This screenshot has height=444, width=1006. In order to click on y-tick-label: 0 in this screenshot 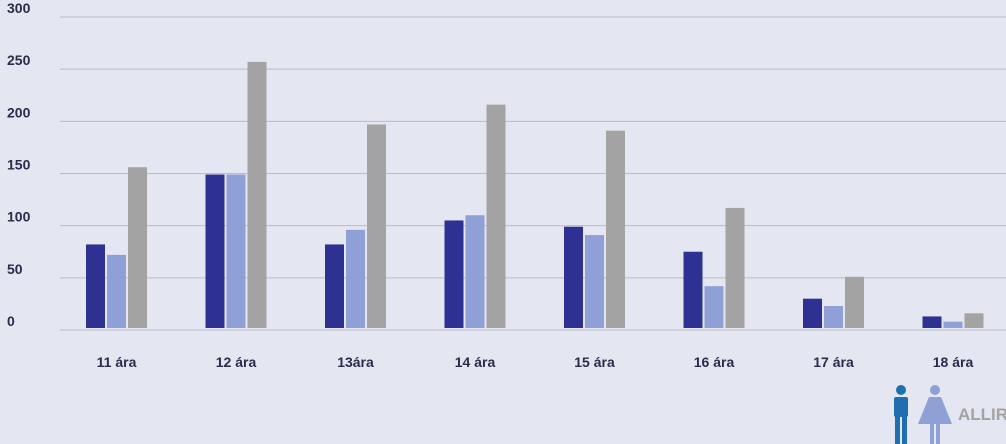, I will do `click(11, 321)`.